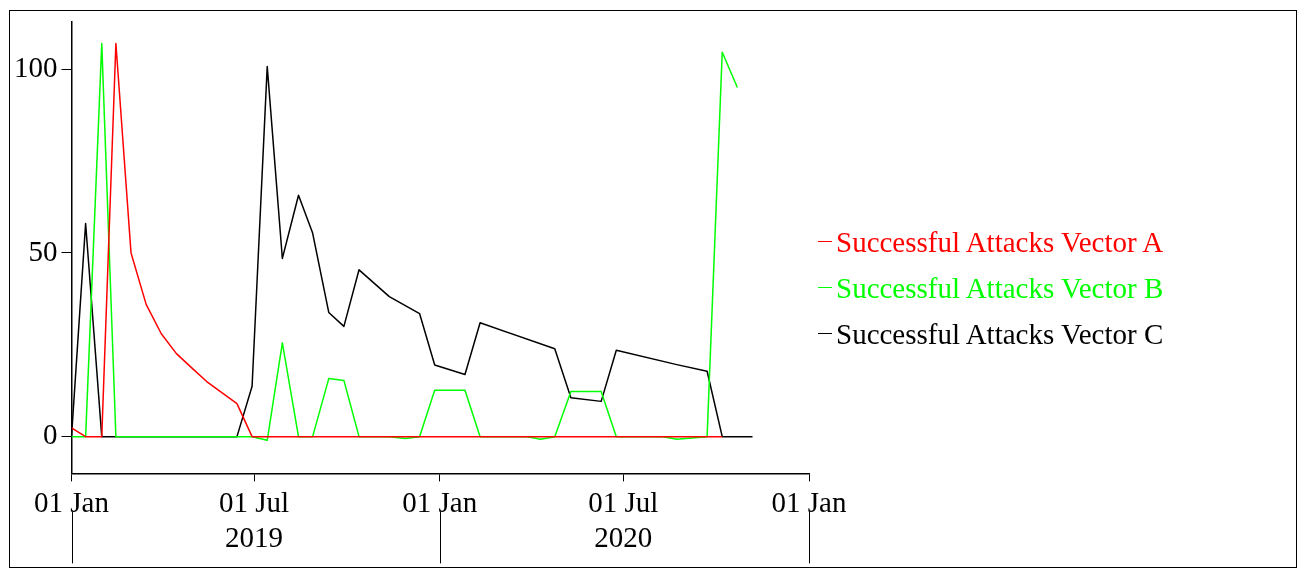  I want to click on y-tick-label: 100, so click(36, 66).